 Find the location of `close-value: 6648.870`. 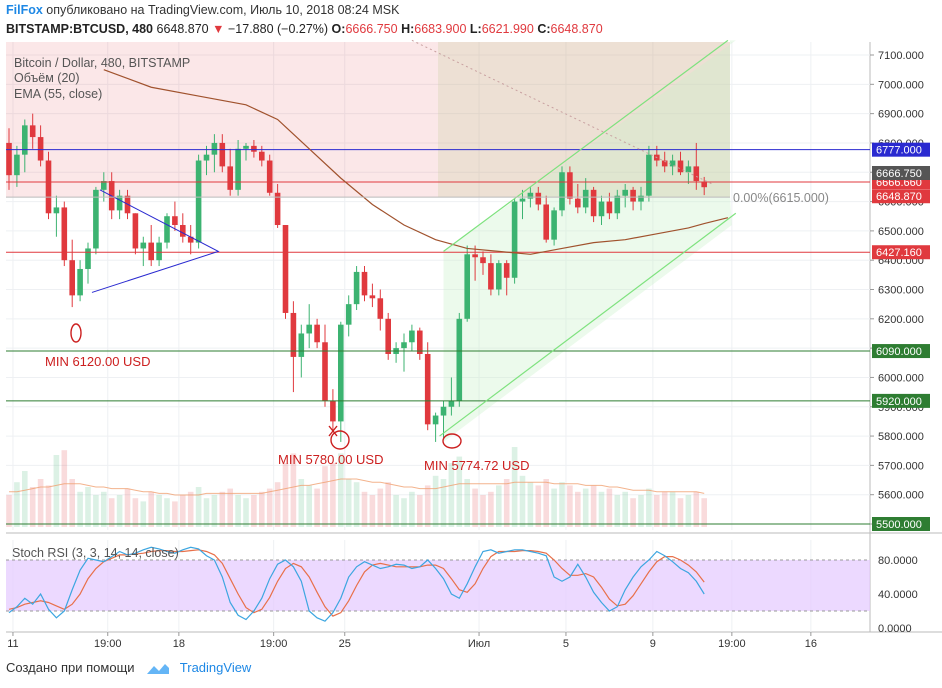

close-value: 6648.870 is located at coordinates (576, 29).